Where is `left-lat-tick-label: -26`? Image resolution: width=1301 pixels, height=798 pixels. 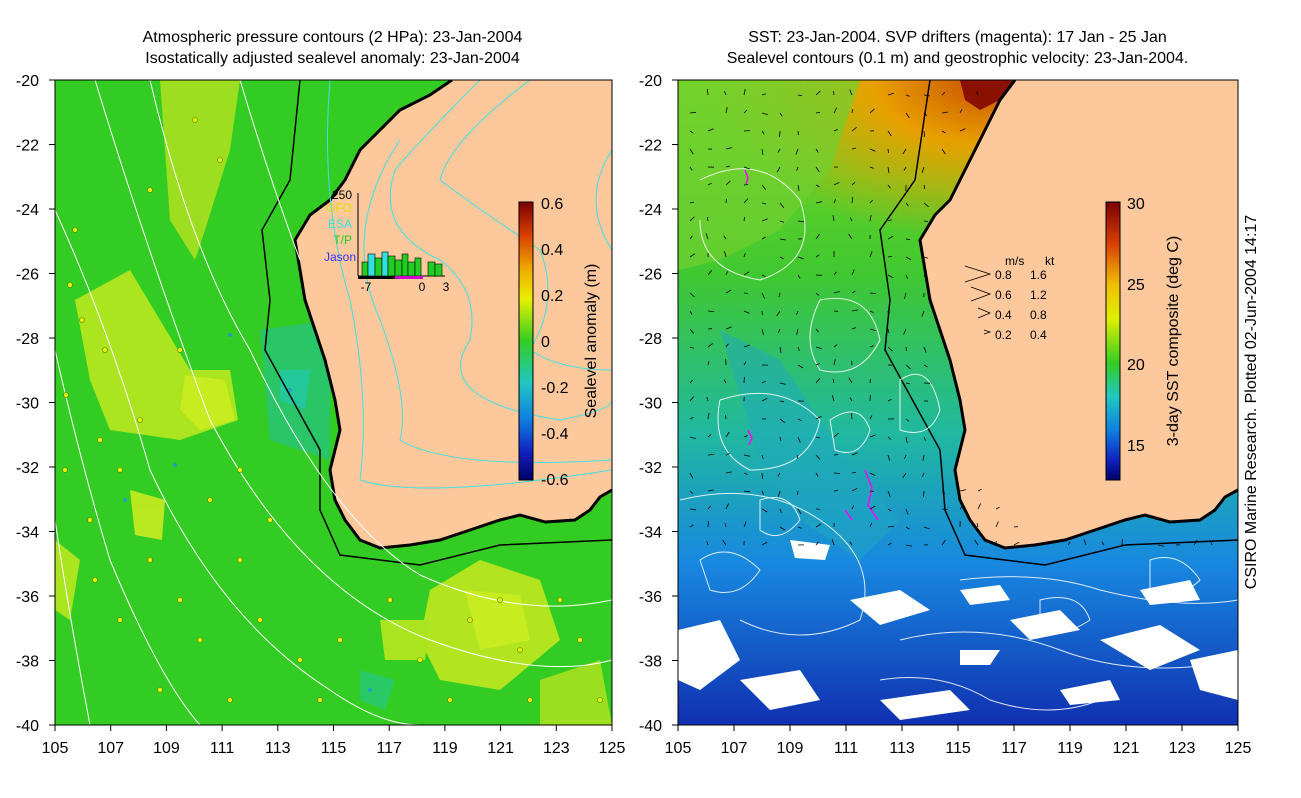
left-lat-tick-label: -26 is located at coordinates (27, 275).